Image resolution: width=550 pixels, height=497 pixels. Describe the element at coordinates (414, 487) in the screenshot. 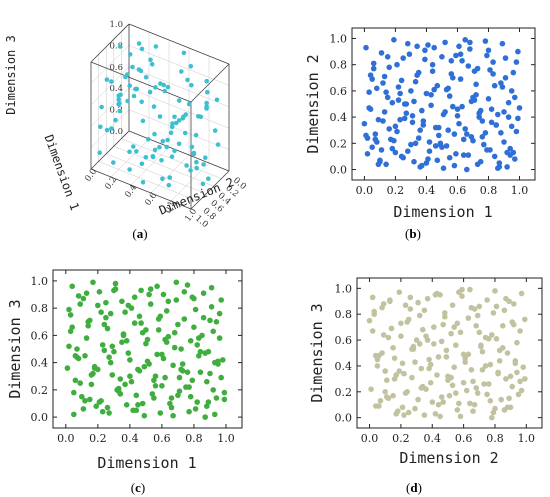

I see `caption-d: (d)` at that location.